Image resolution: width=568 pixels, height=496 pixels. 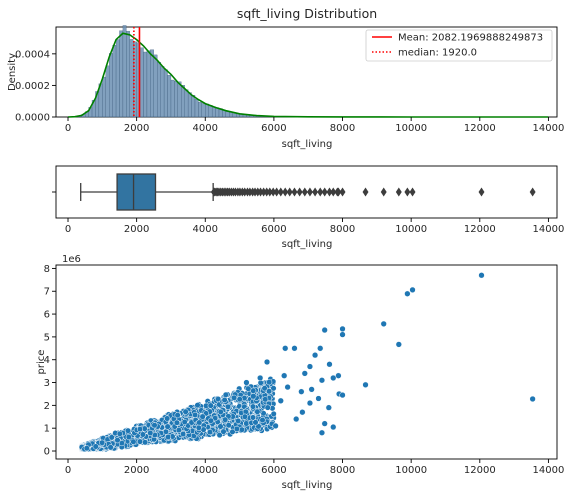 What do you see at coordinates (342, 128) in the screenshot?
I see `x-tick-label: 8000` at bounding box center [342, 128].